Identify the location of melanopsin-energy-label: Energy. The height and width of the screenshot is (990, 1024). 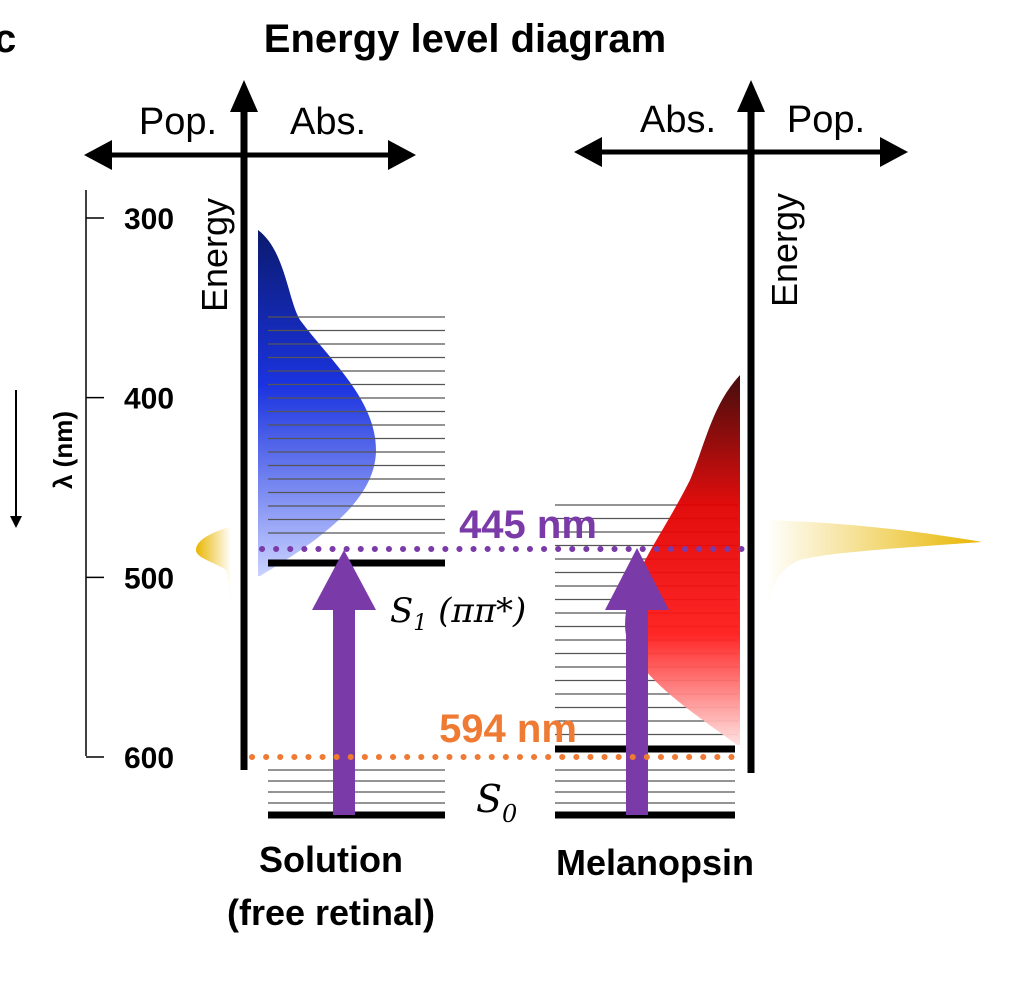
(784, 250).